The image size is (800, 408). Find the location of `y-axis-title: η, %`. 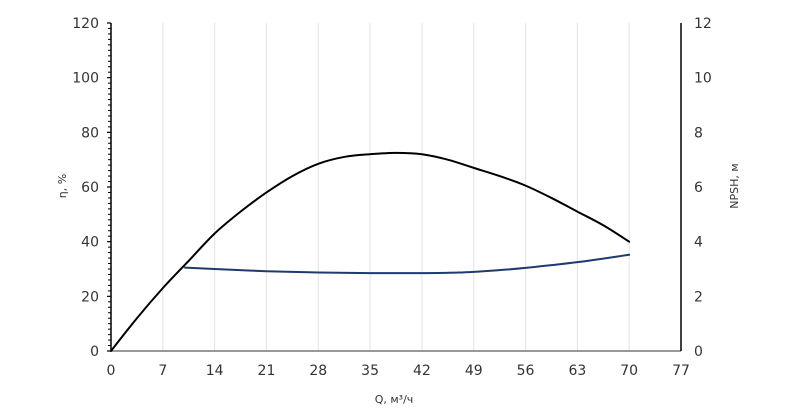

y-axis-title: η, % is located at coordinates (62, 186).